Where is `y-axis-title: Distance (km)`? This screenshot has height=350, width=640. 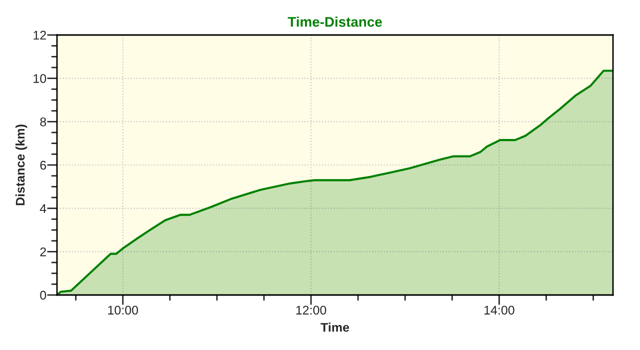
y-axis-title: Distance (km) is located at coordinates (21, 165).